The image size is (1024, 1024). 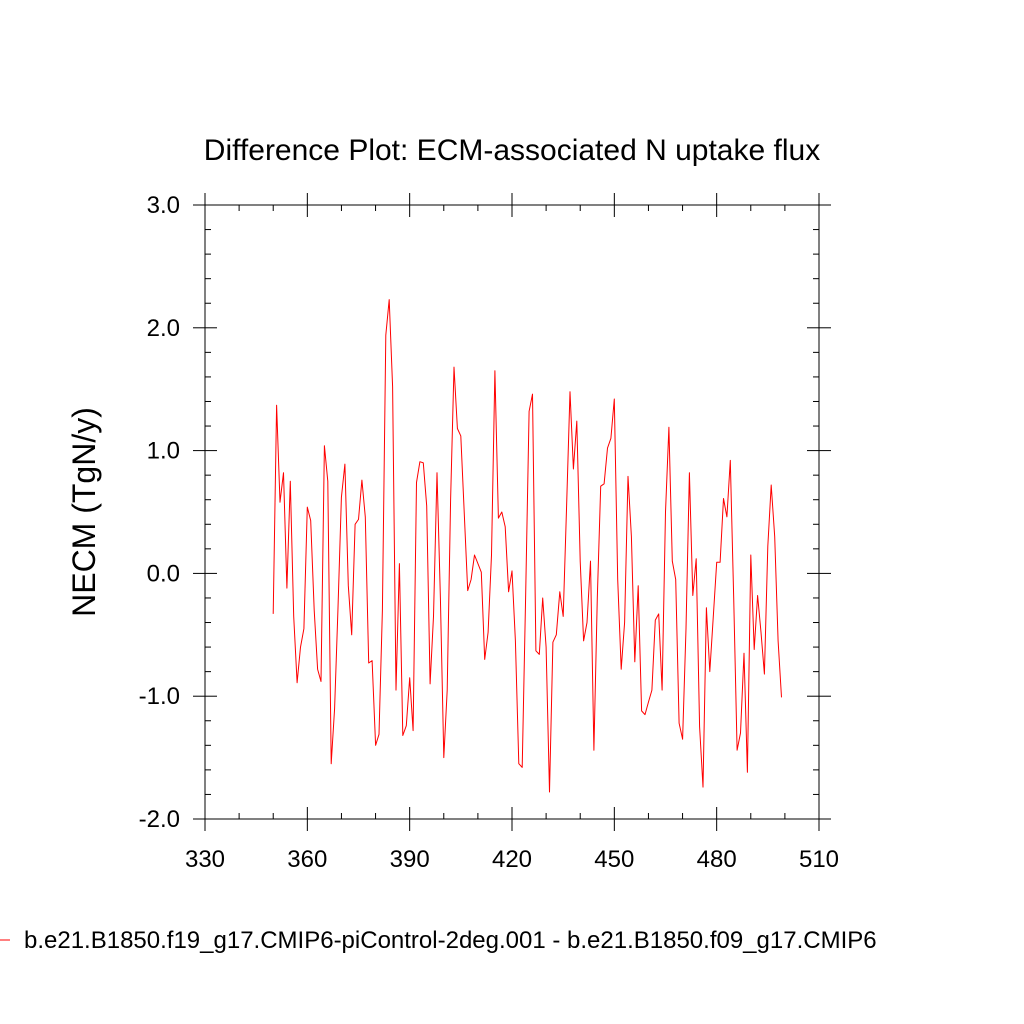 I want to click on y-tick-label: 2.0, so click(x=163, y=328).